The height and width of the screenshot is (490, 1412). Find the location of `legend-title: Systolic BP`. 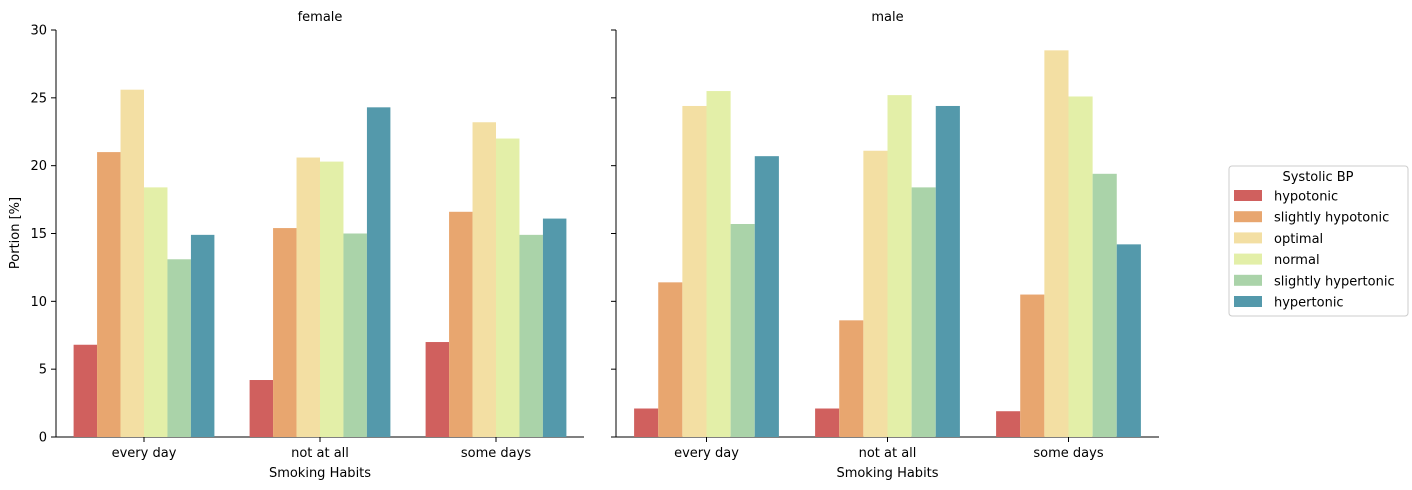

legend-title: Systolic BP is located at coordinates (1317, 177).